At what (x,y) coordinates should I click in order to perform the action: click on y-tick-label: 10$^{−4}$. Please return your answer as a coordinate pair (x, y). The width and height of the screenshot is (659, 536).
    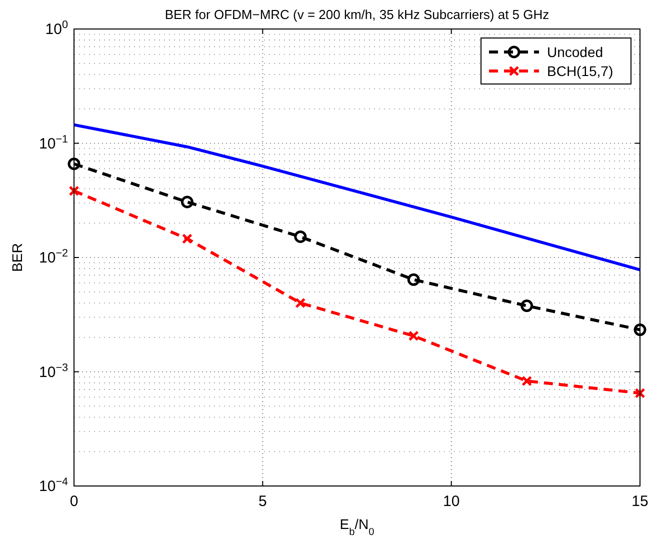
    Looking at the image, I should click on (53, 485).